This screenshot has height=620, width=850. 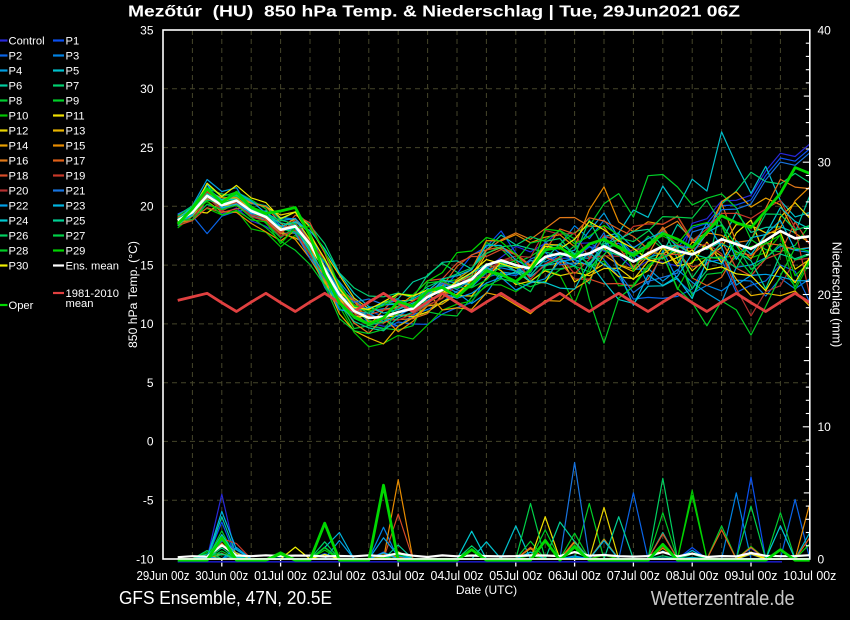 I want to click on svg-text: 10Jul 00z, so click(x=809, y=576).